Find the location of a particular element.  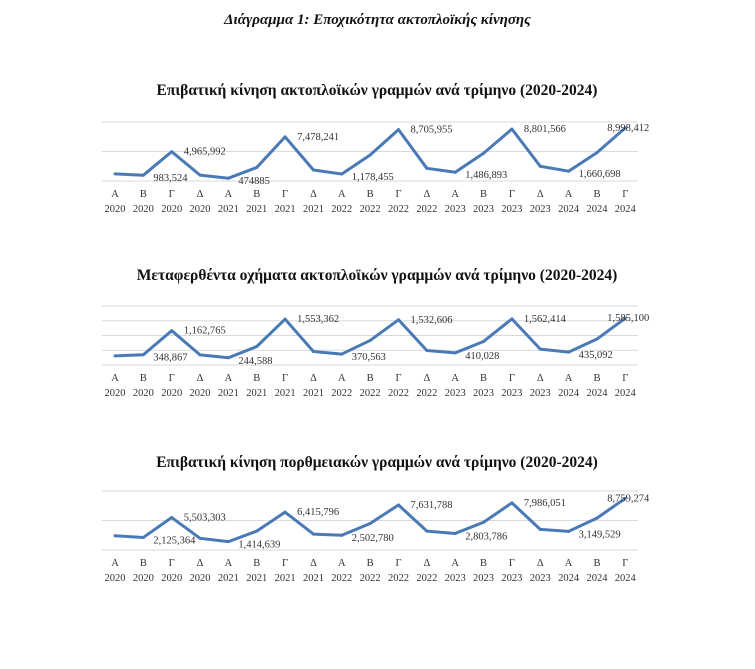

data-label: 370,563 is located at coordinates (369, 357).